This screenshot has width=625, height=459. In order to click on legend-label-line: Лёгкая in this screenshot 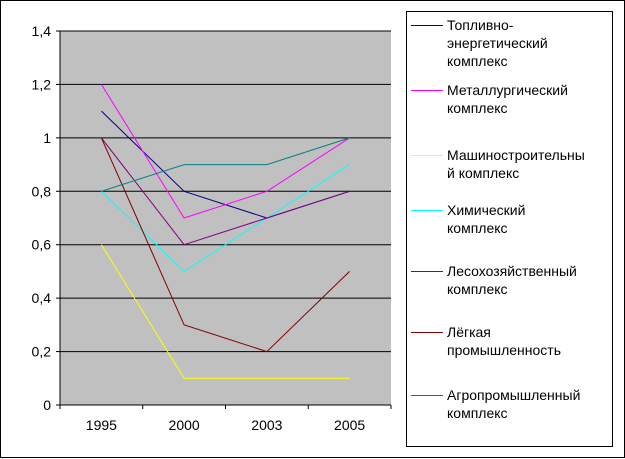, I will do `click(469, 332)`.